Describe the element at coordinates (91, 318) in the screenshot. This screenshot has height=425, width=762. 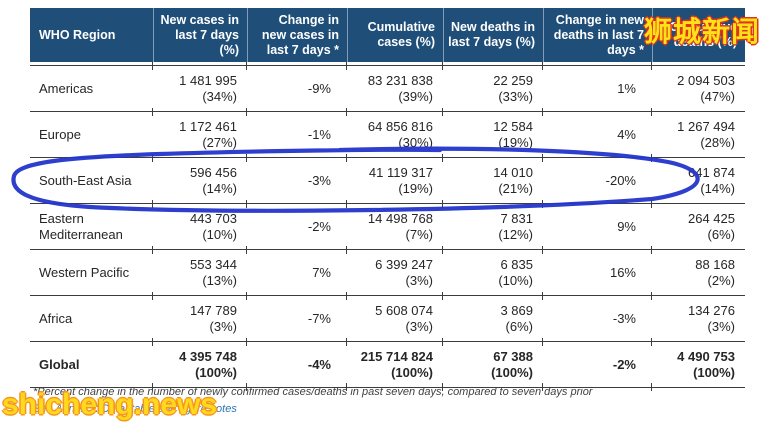
I see `region-name: Africa` at that location.